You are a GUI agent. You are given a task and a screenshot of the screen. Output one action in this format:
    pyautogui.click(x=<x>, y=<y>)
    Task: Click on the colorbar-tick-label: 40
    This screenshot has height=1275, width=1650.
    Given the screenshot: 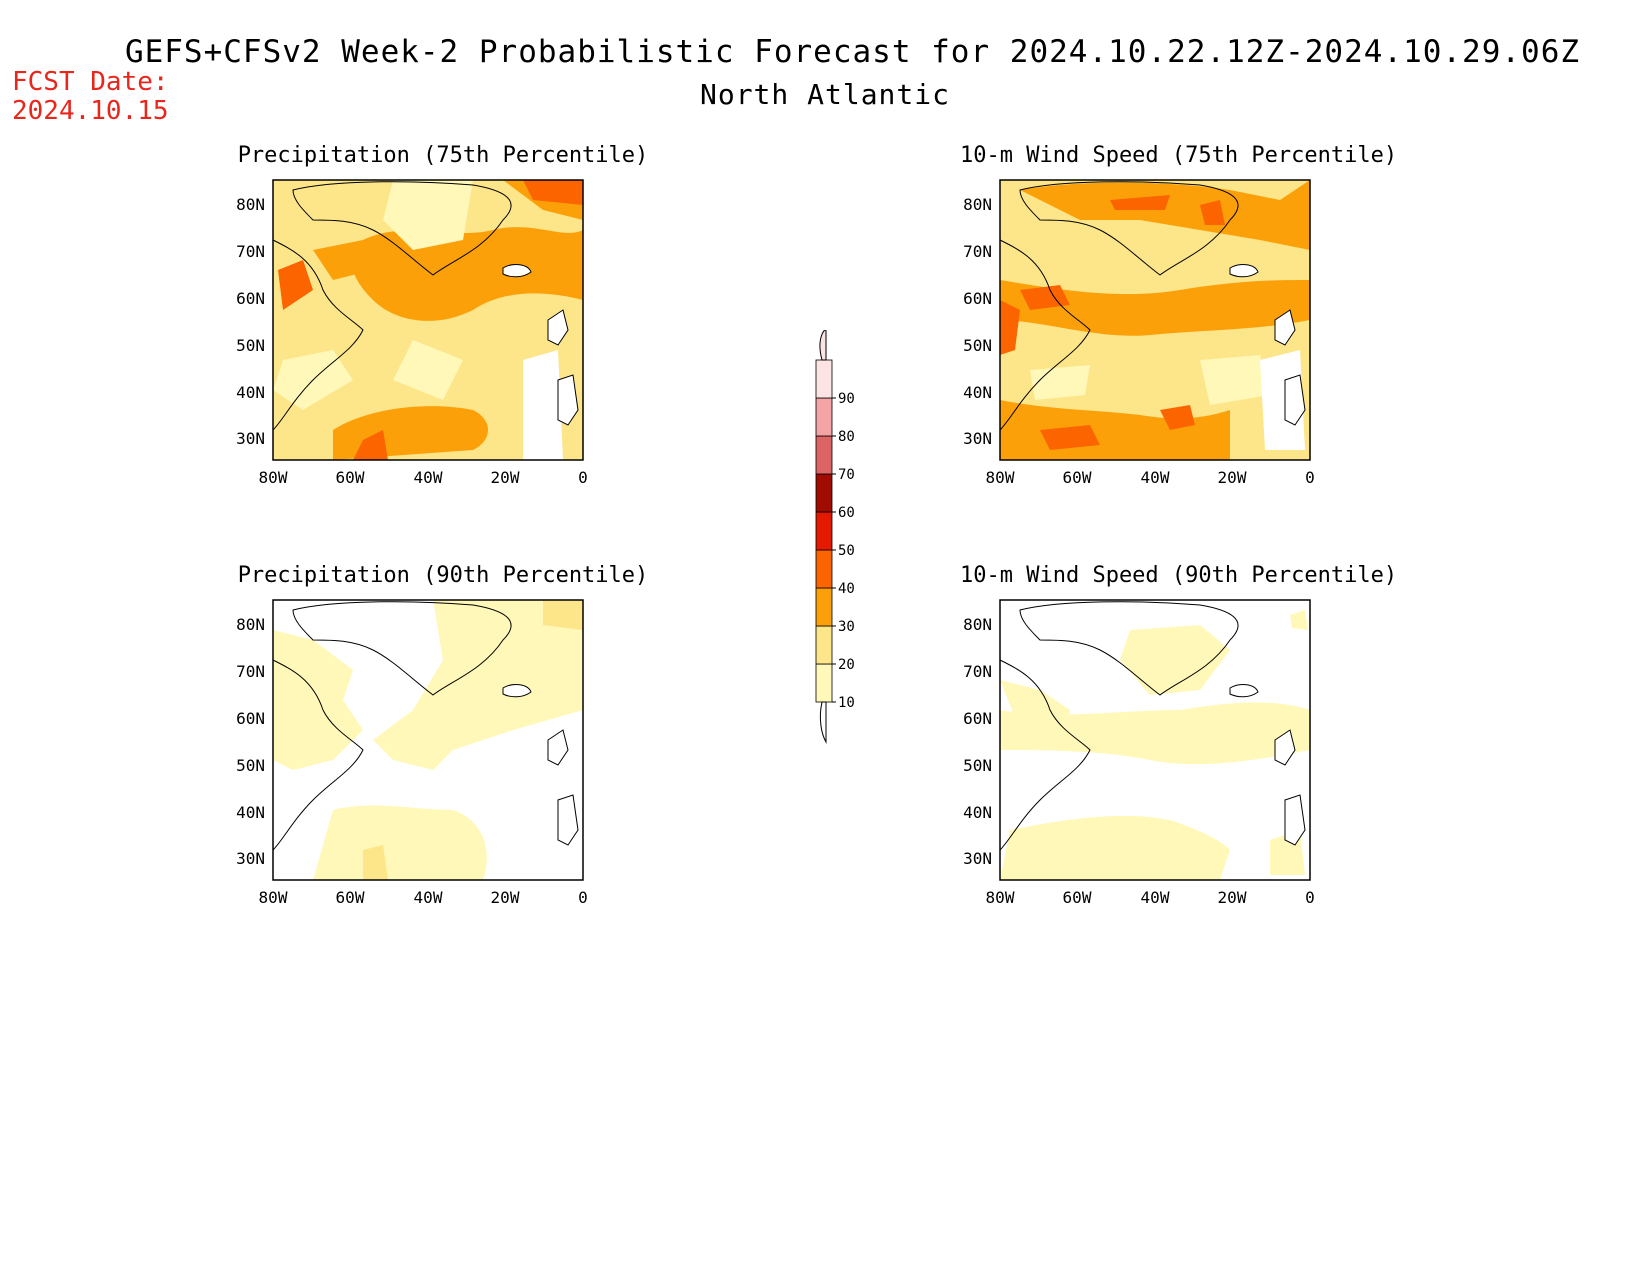 What is the action you would take?
    pyautogui.click(x=846, y=589)
    